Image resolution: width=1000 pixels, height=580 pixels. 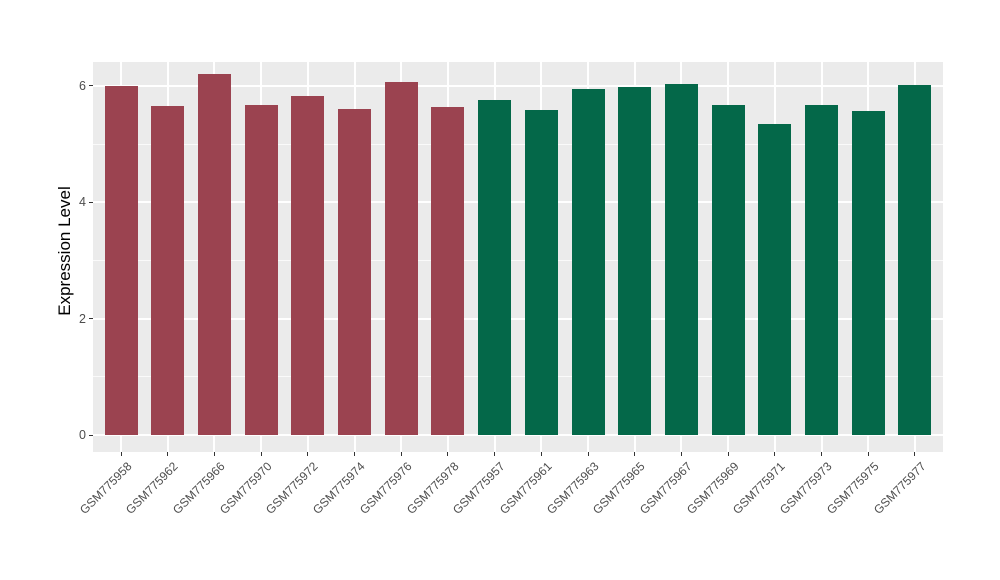 I want to click on y-tick-label: 2, so click(x=82, y=318).